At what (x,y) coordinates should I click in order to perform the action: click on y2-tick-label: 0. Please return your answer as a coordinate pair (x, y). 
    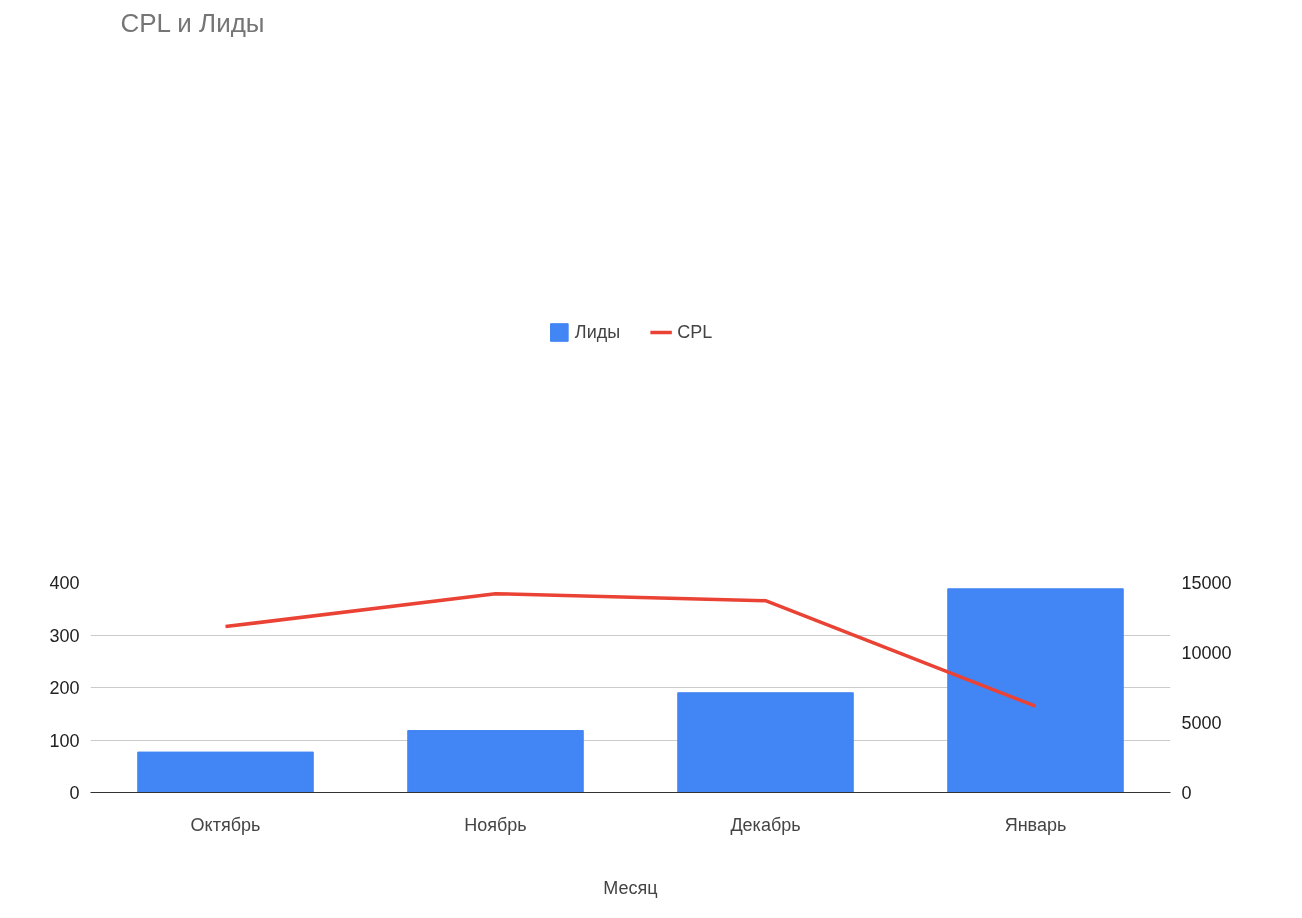
    Looking at the image, I should click on (1186, 793).